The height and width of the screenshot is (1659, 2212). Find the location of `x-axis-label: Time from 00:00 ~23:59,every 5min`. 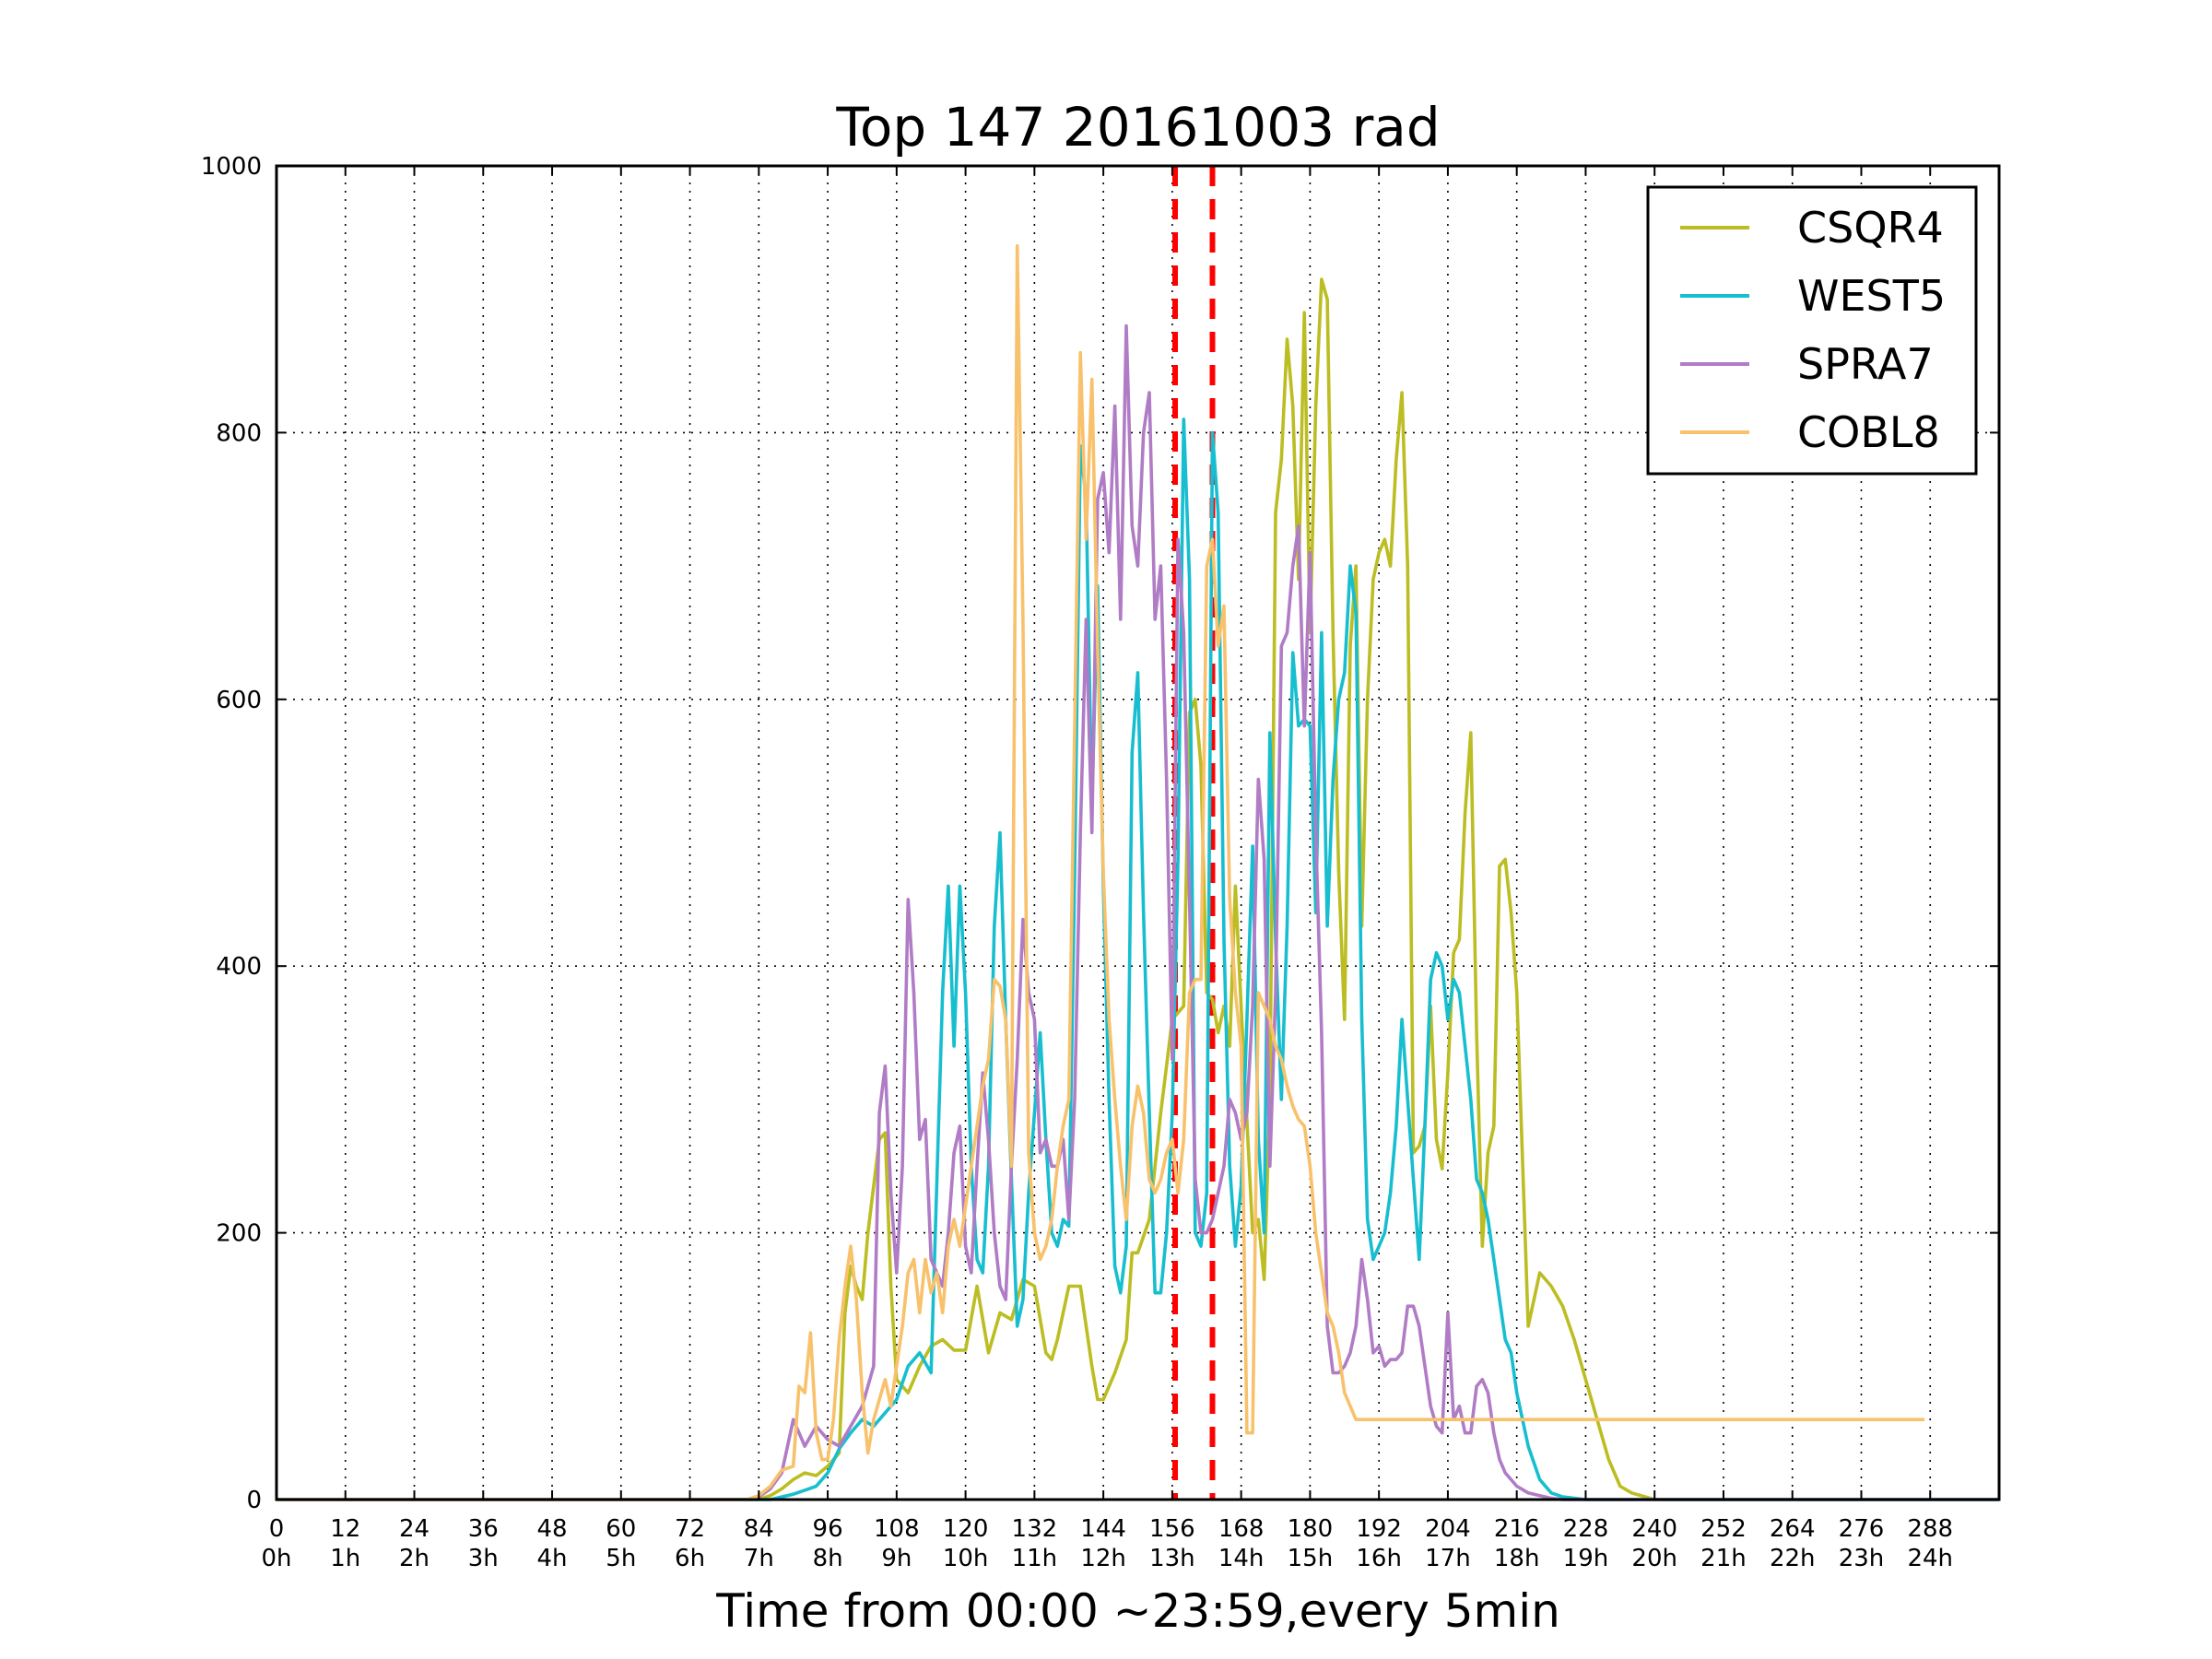

x-axis-label: Time from 00:00 ~23:59,every 5min is located at coordinates (1137, 1611).